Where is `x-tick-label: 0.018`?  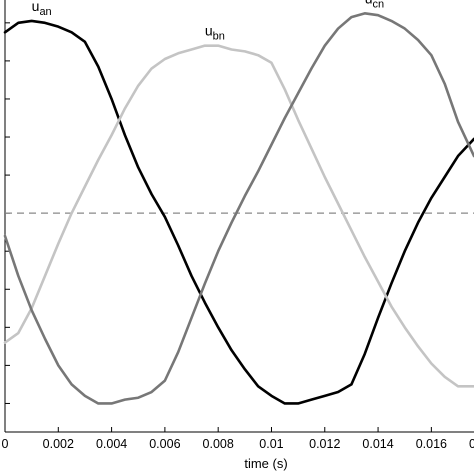
x-tick-label: 0.018 is located at coordinates (471, 444).